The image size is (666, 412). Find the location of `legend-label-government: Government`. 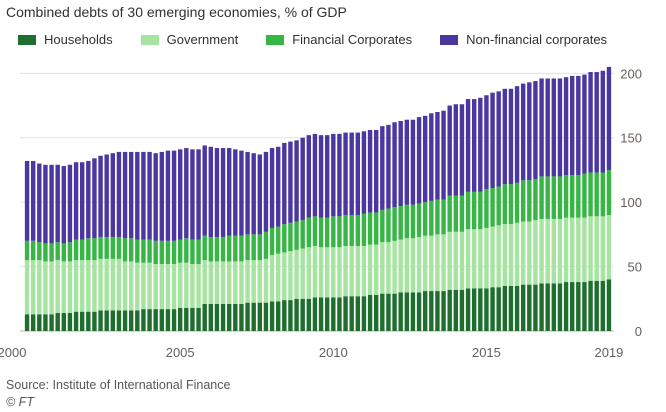

legend-label-government: Government is located at coordinates (202, 39).